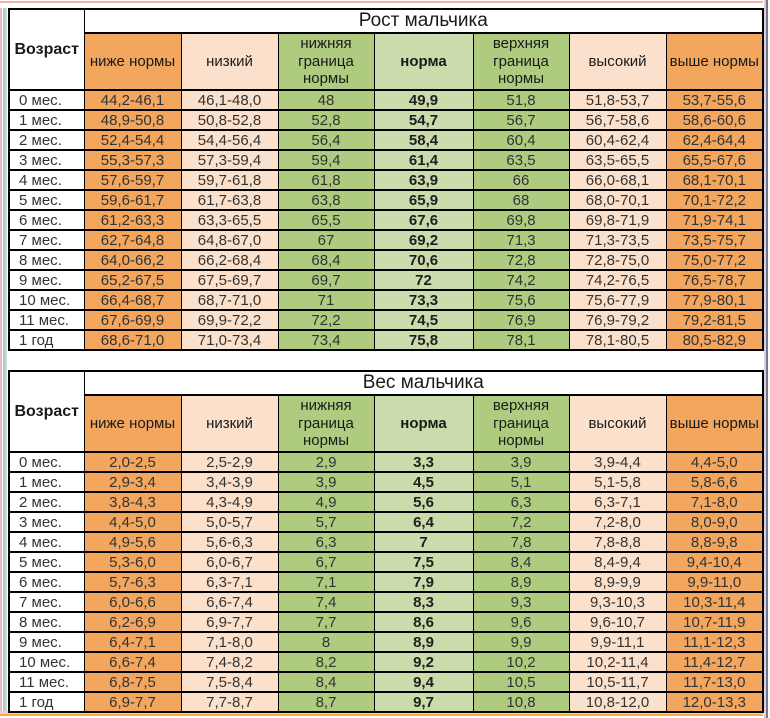  What do you see at coordinates (326, 582) in the screenshot?
I see `value-cell: 7,1` at bounding box center [326, 582].